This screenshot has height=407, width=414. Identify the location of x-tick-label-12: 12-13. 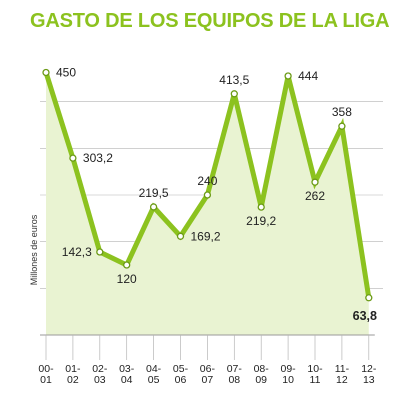
(369, 374).